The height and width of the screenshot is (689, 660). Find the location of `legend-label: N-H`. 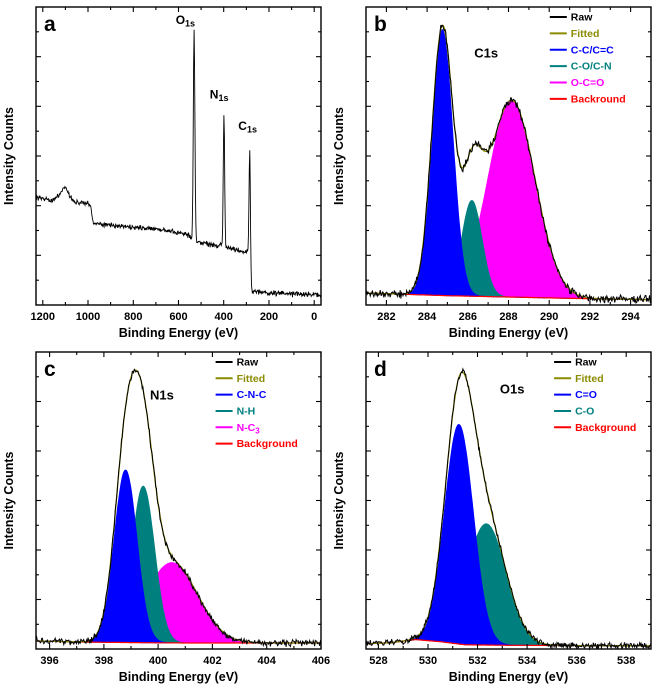

legend-label: N-H is located at coordinates (246, 412).